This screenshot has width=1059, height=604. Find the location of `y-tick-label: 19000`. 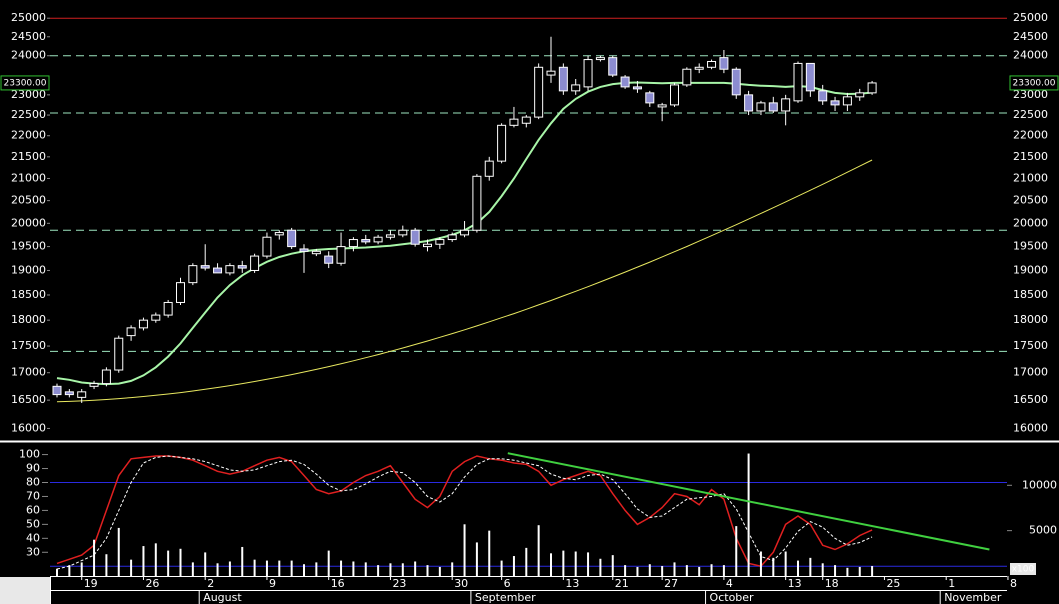

y-tick-label: 19000 is located at coordinates (28, 269).